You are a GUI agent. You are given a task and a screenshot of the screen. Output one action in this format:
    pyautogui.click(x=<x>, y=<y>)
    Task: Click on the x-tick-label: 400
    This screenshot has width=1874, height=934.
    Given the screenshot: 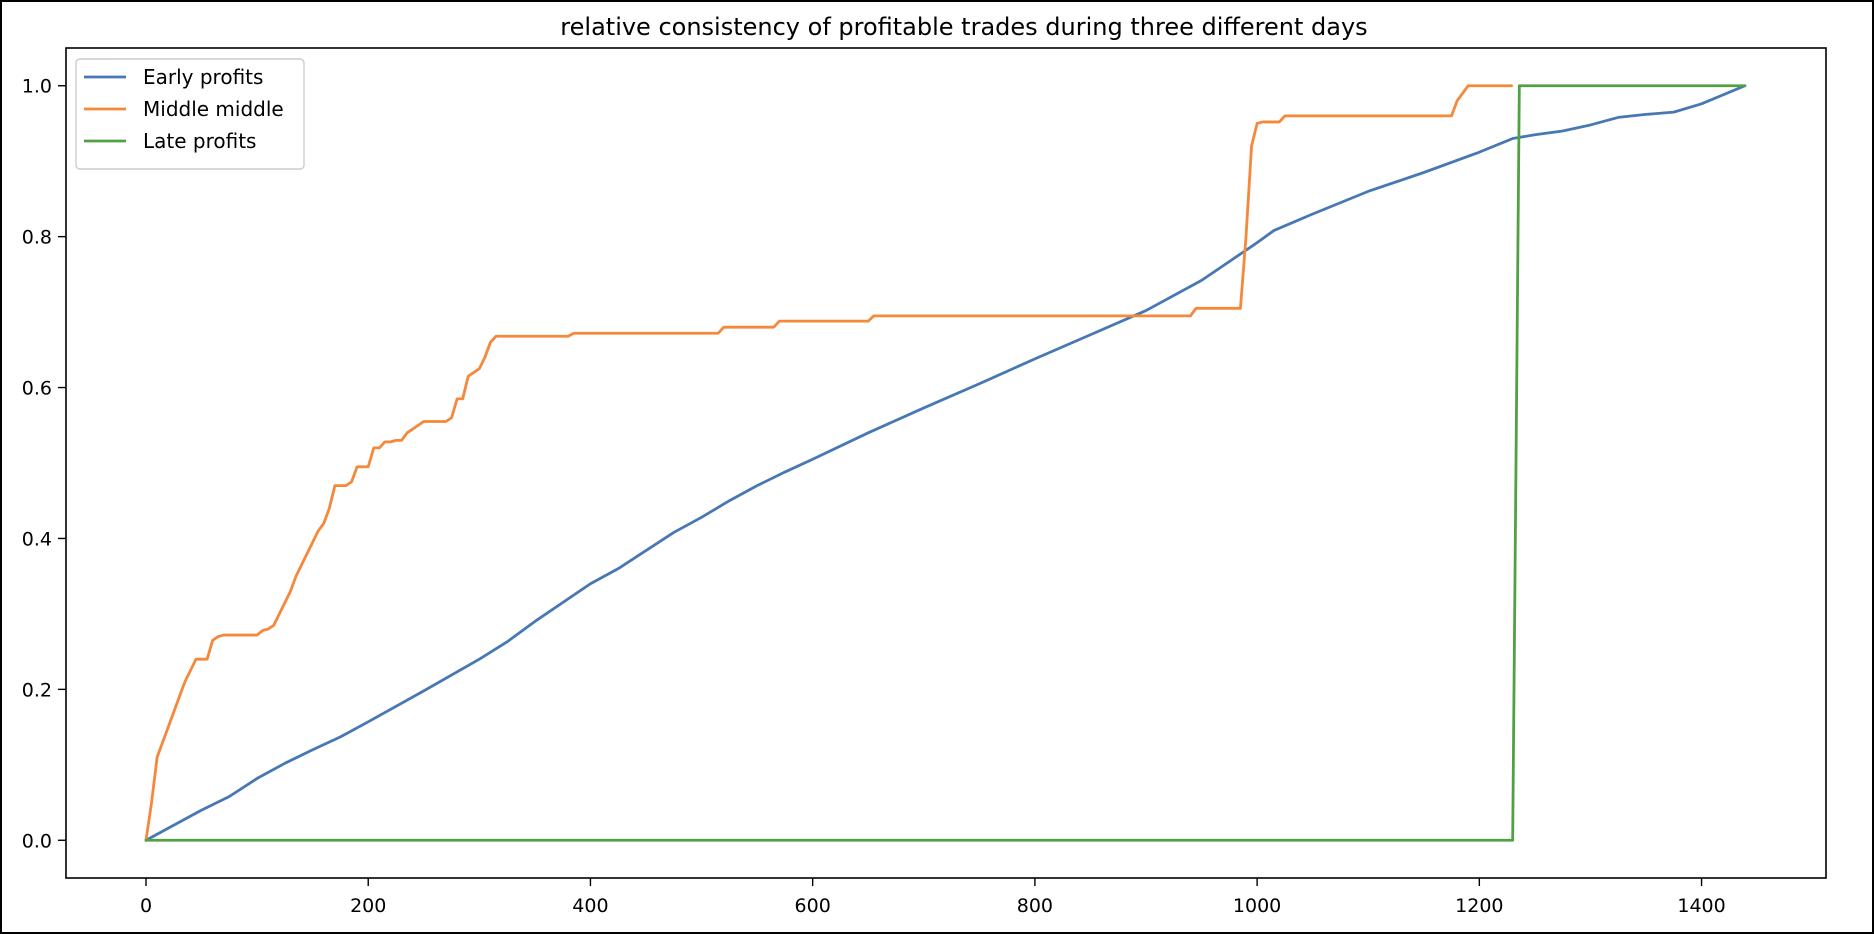 What is the action you would take?
    pyautogui.click(x=590, y=906)
    